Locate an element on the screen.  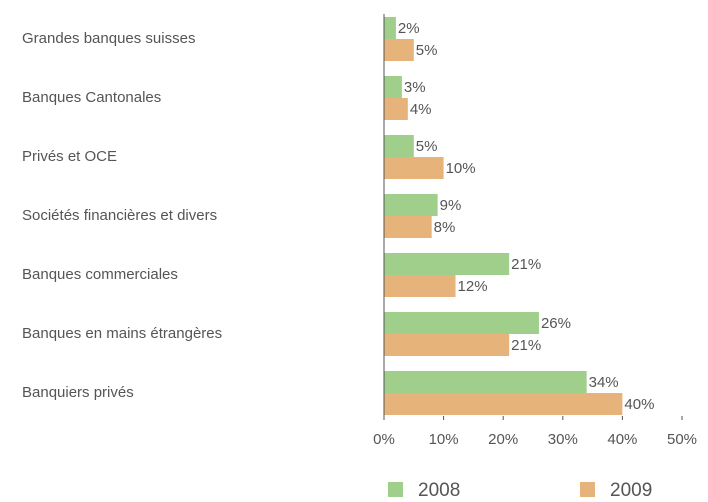
data-label: 12% is located at coordinates (473, 286).